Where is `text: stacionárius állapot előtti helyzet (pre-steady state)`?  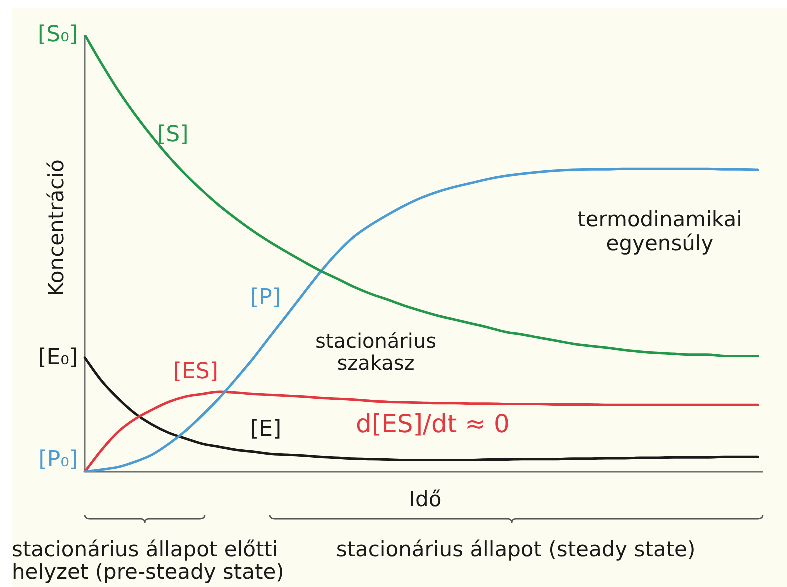
text: stacionárius állapot előtti helyzet (pre-steady state) is located at coordinates (148, 560).